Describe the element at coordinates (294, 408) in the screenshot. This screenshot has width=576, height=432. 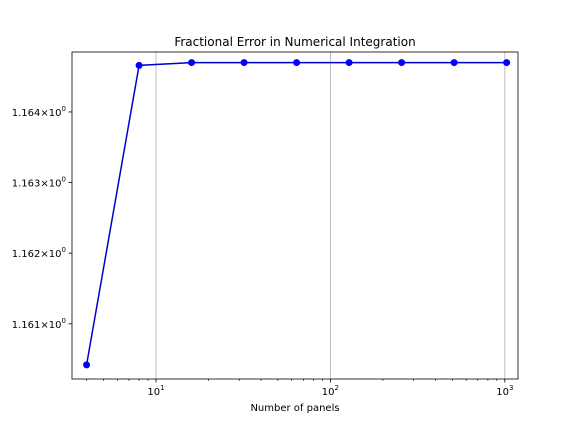
I see `x-axis-label: Number of panels` at that location.